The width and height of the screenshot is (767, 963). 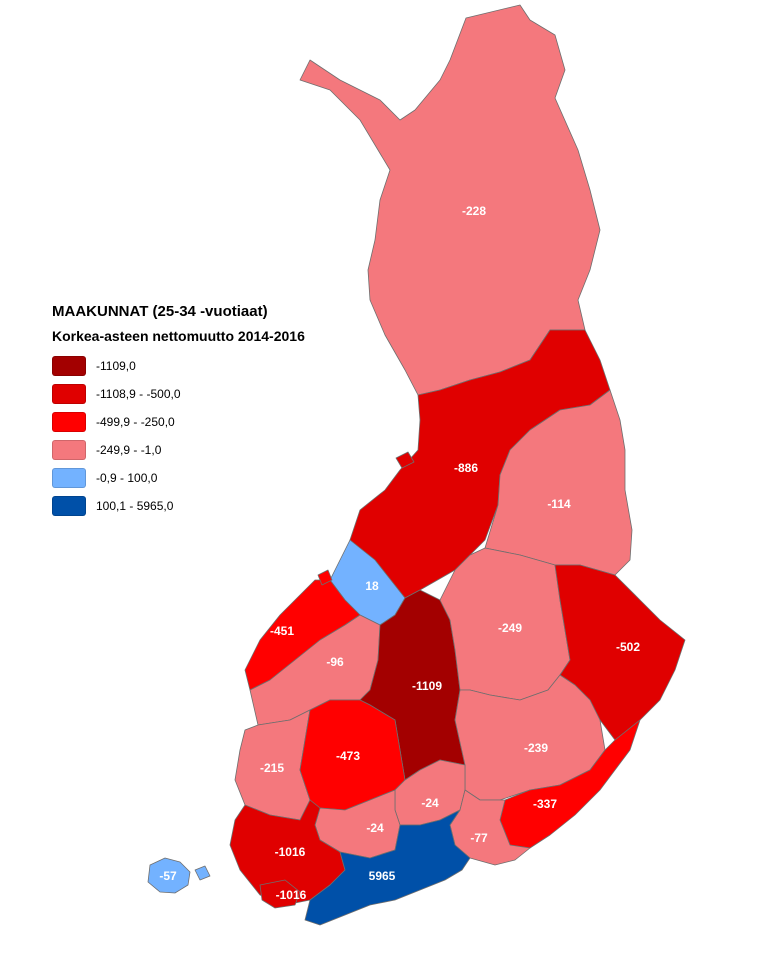 I want to click on region-uusimaa, so click(x=387, y=867).